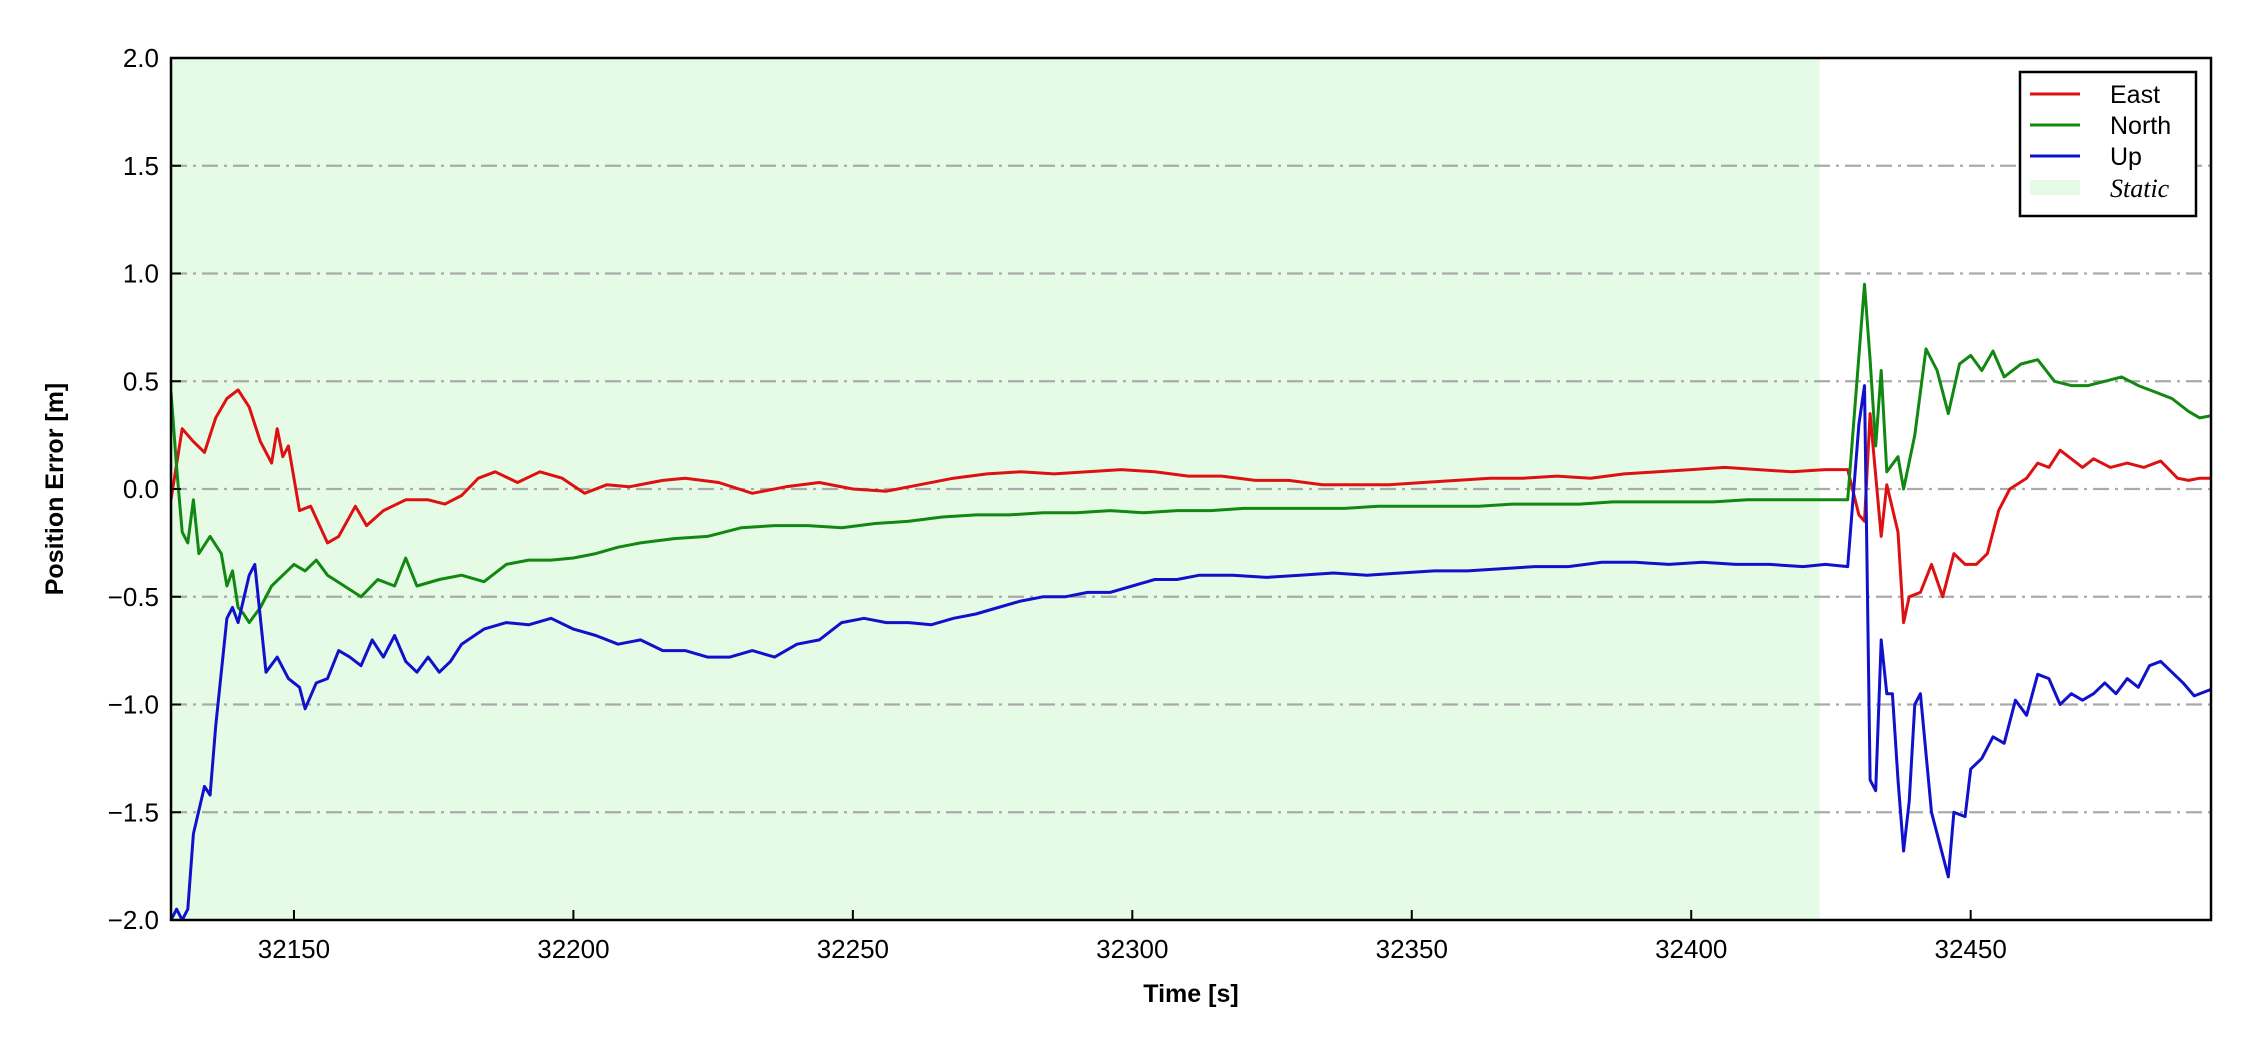  Describe the element at coordinates (2108, 144) in the screenshot. I see `legend: East North Up Static` at that location.